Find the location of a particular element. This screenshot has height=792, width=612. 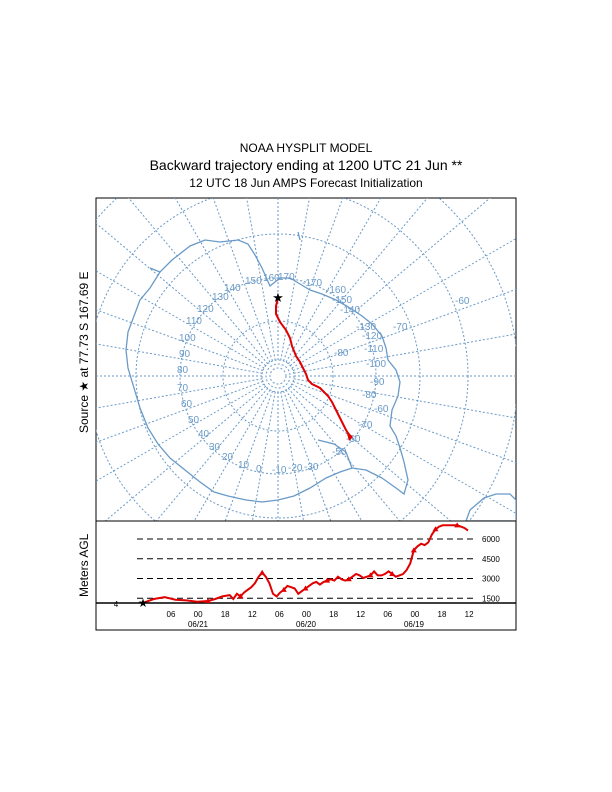

lon-label: 20 is located at coordinates (228, 457).